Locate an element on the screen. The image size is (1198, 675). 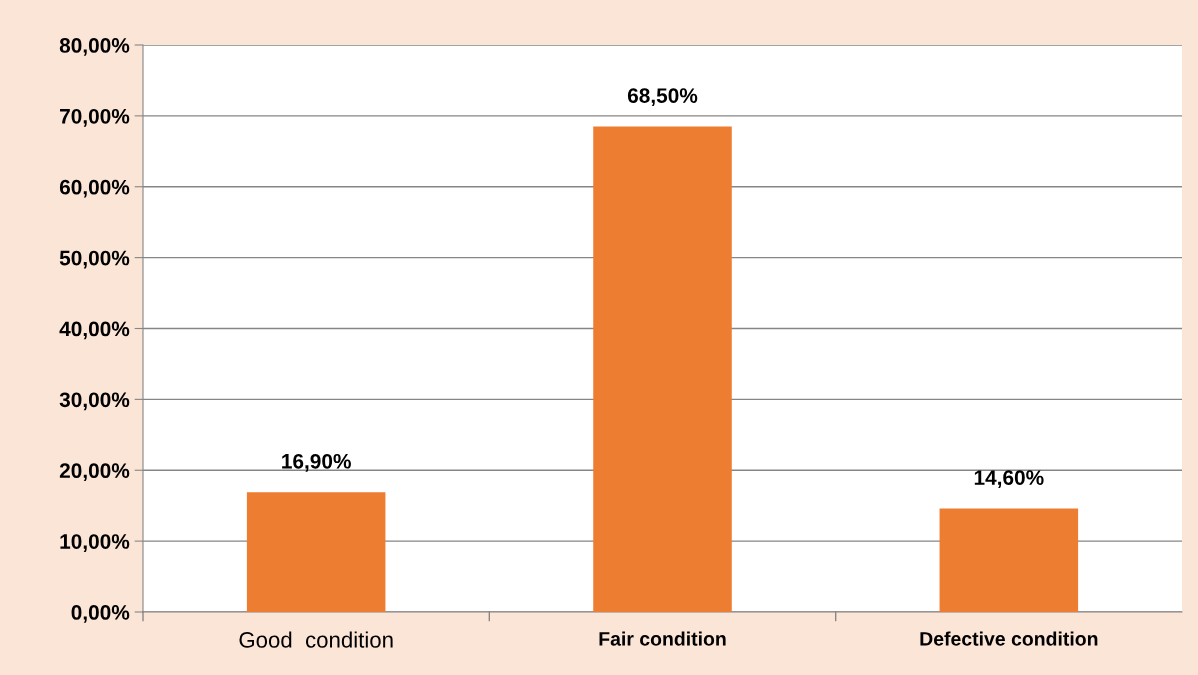
y-tick-label: 10,00% is located at coordinates (95, 543).